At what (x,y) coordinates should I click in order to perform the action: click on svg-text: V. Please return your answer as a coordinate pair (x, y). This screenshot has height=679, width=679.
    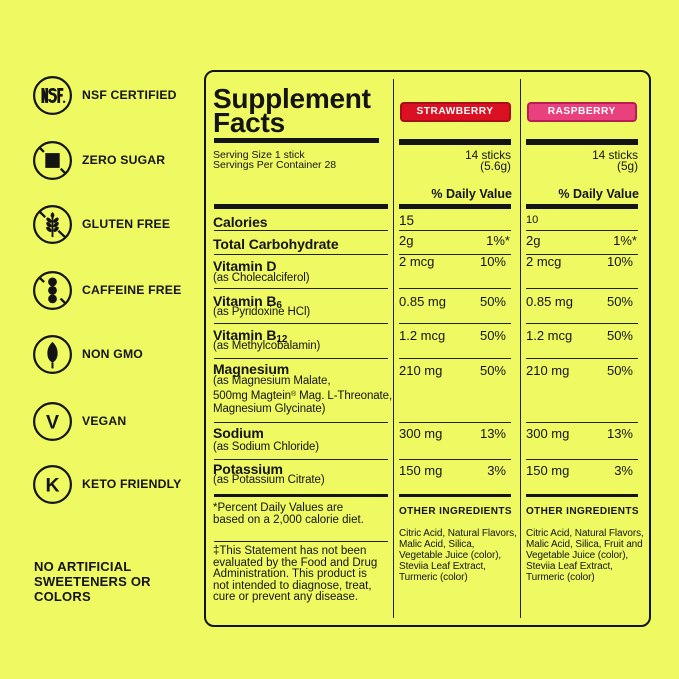
    Looking at the image, I should click on (52, 423).